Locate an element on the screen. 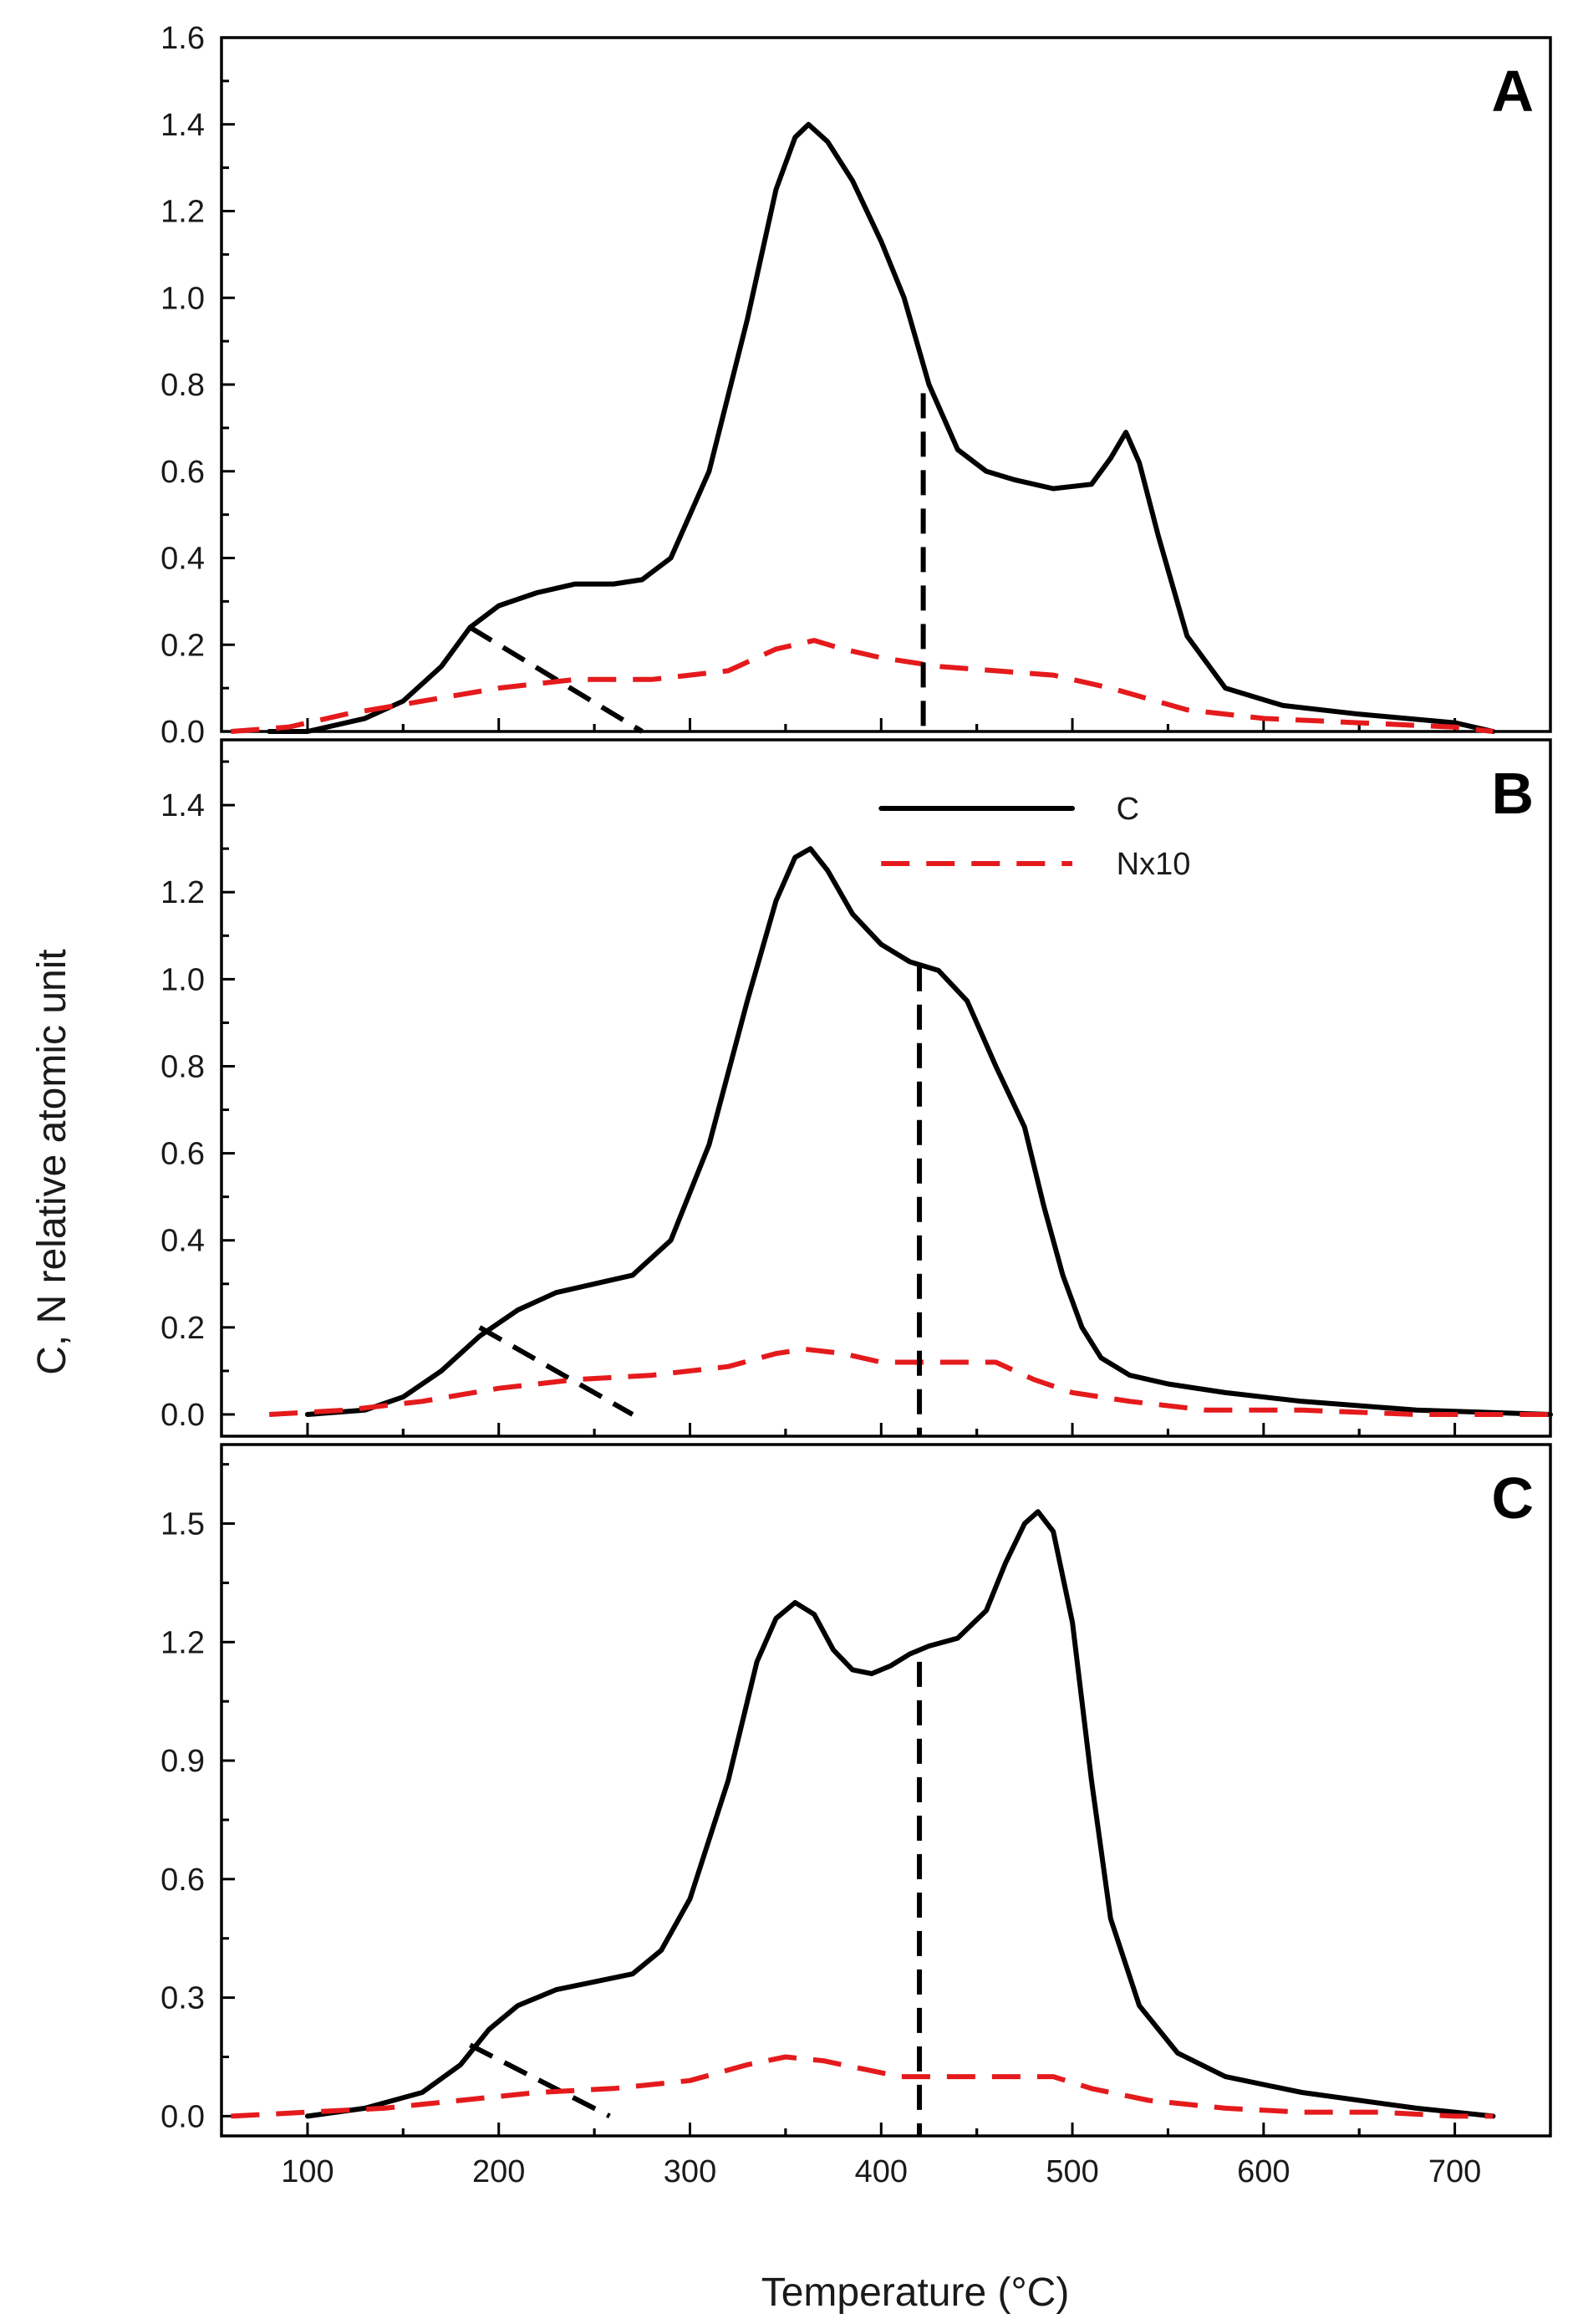  panel-a-y-tick-label: 0.0 is located at coordinates (182, 732).